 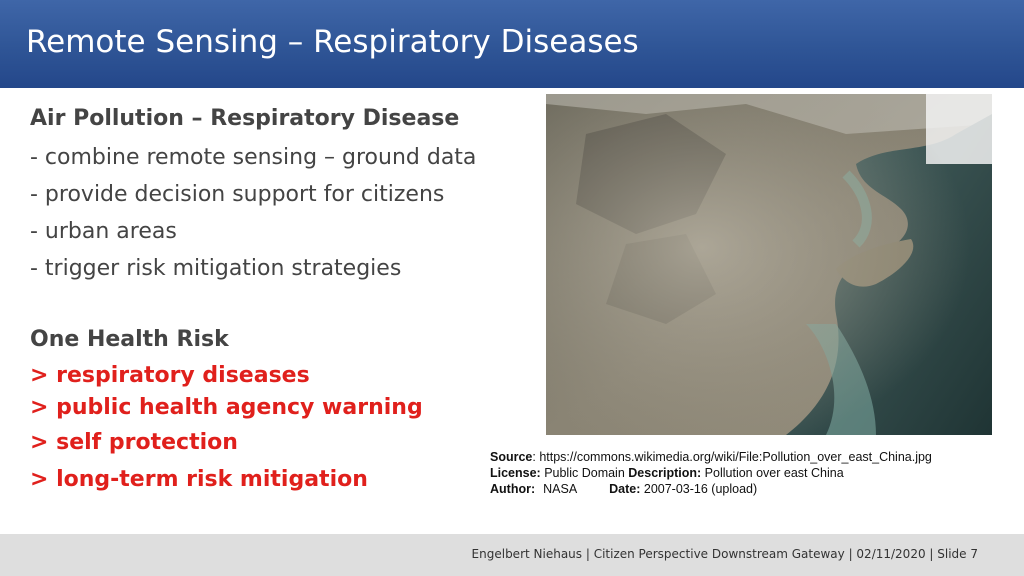 I want to click on risk-item: > long-term risk mitigation, so click(x=199, y=479).